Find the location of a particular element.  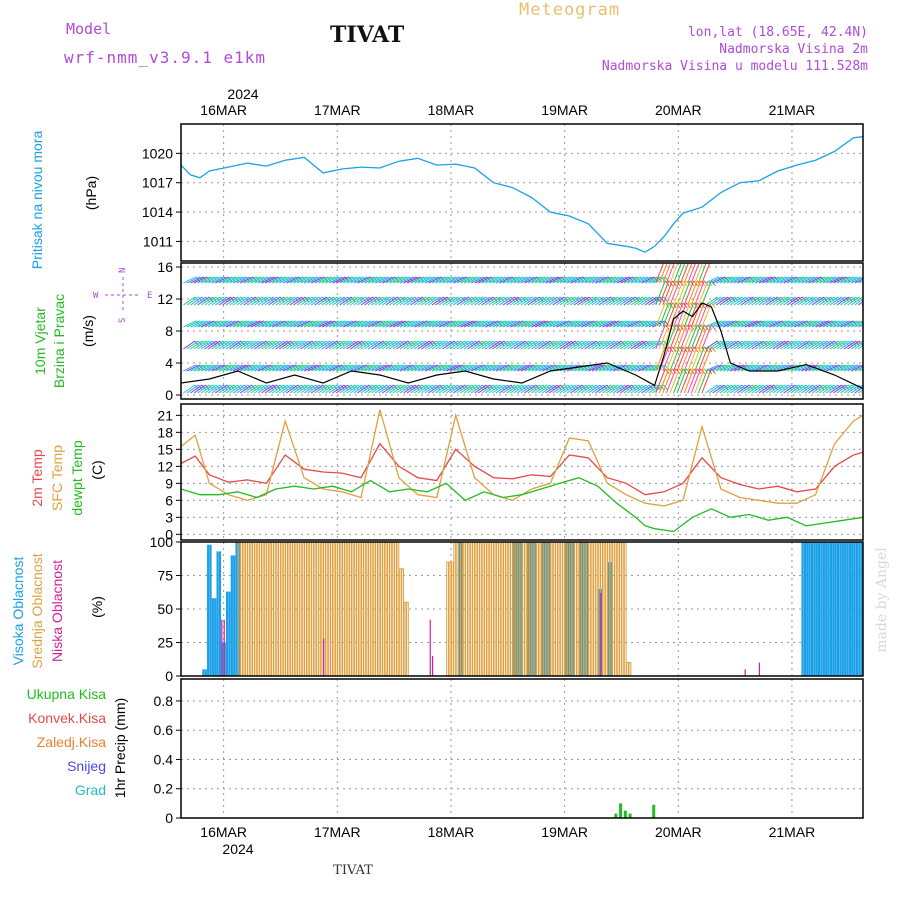

wind-tick-label: 0 is located at coordinates (169, 395).